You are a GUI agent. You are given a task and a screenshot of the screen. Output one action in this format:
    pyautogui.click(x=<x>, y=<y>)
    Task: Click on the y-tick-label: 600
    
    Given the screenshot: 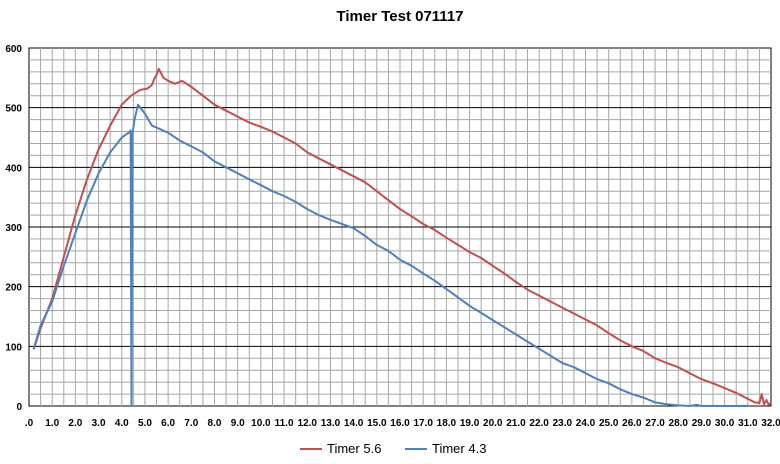 What is the action you would take?
    pyautogui.click(x=13, y=49)
    